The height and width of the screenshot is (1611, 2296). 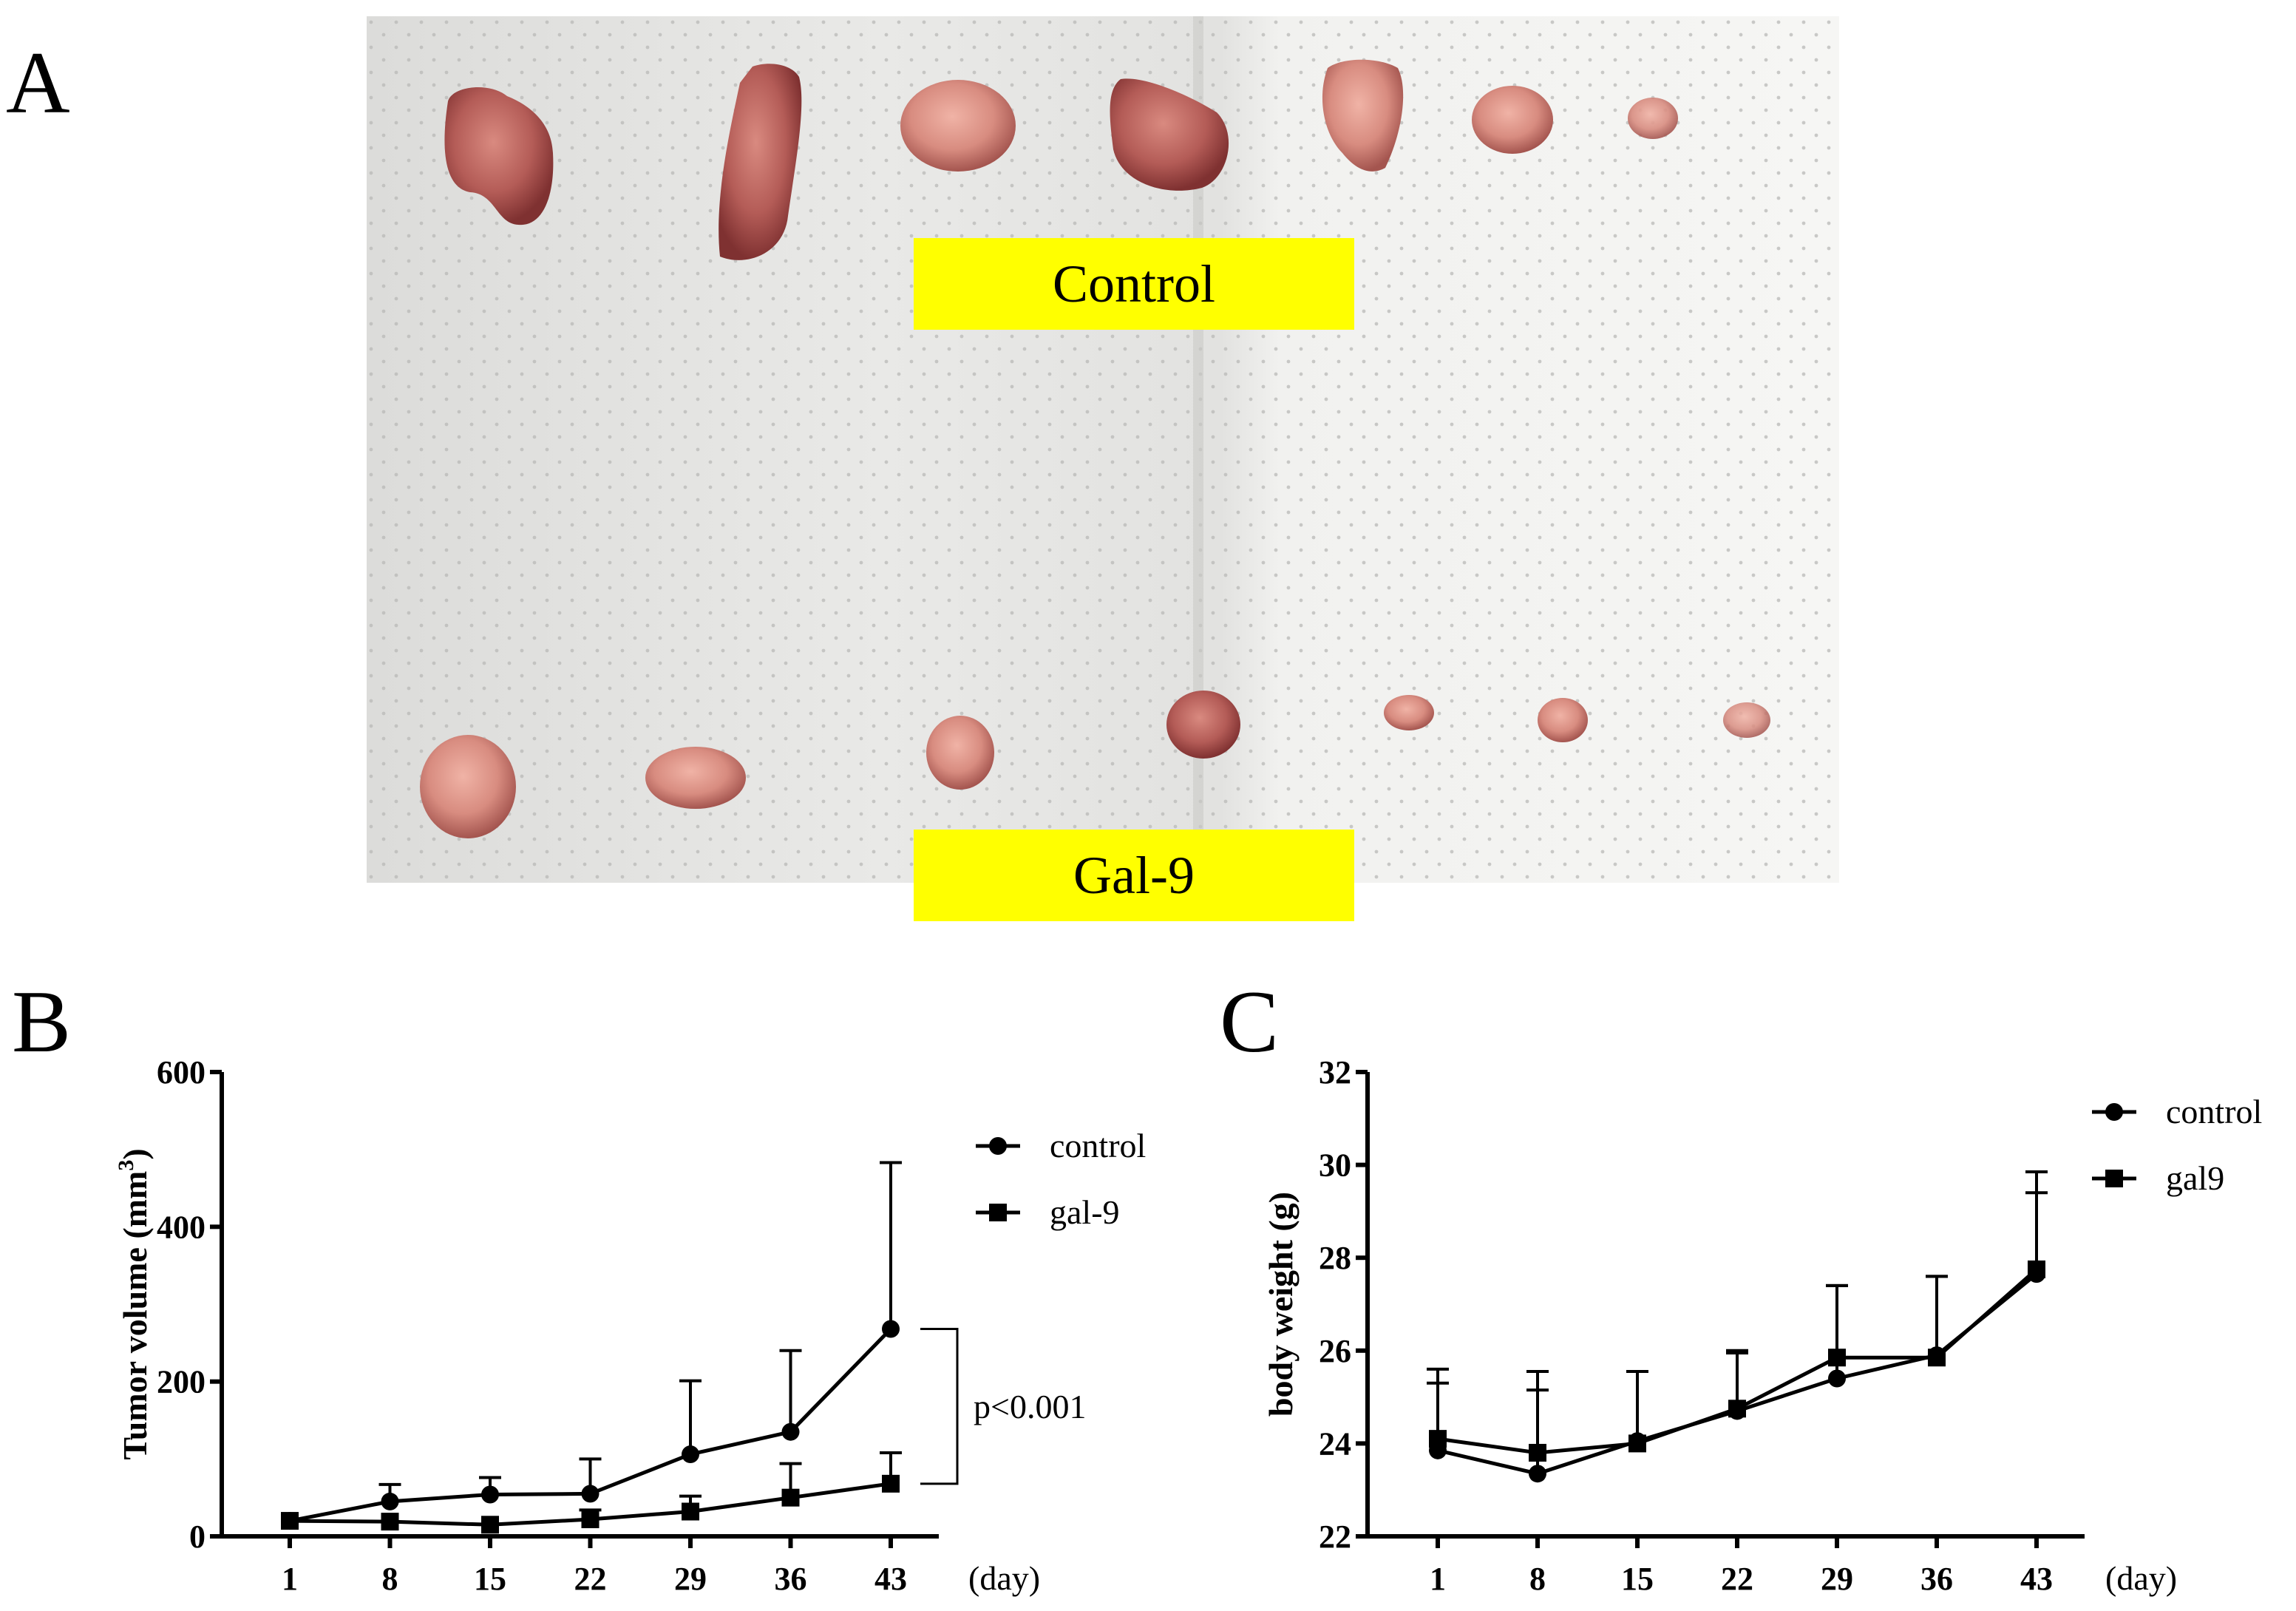 What do you see at coordinates (1030, 1407) in the screenshot?
I see `p-value-annotation: p<0.001` at bounding box center [1030, 1407].